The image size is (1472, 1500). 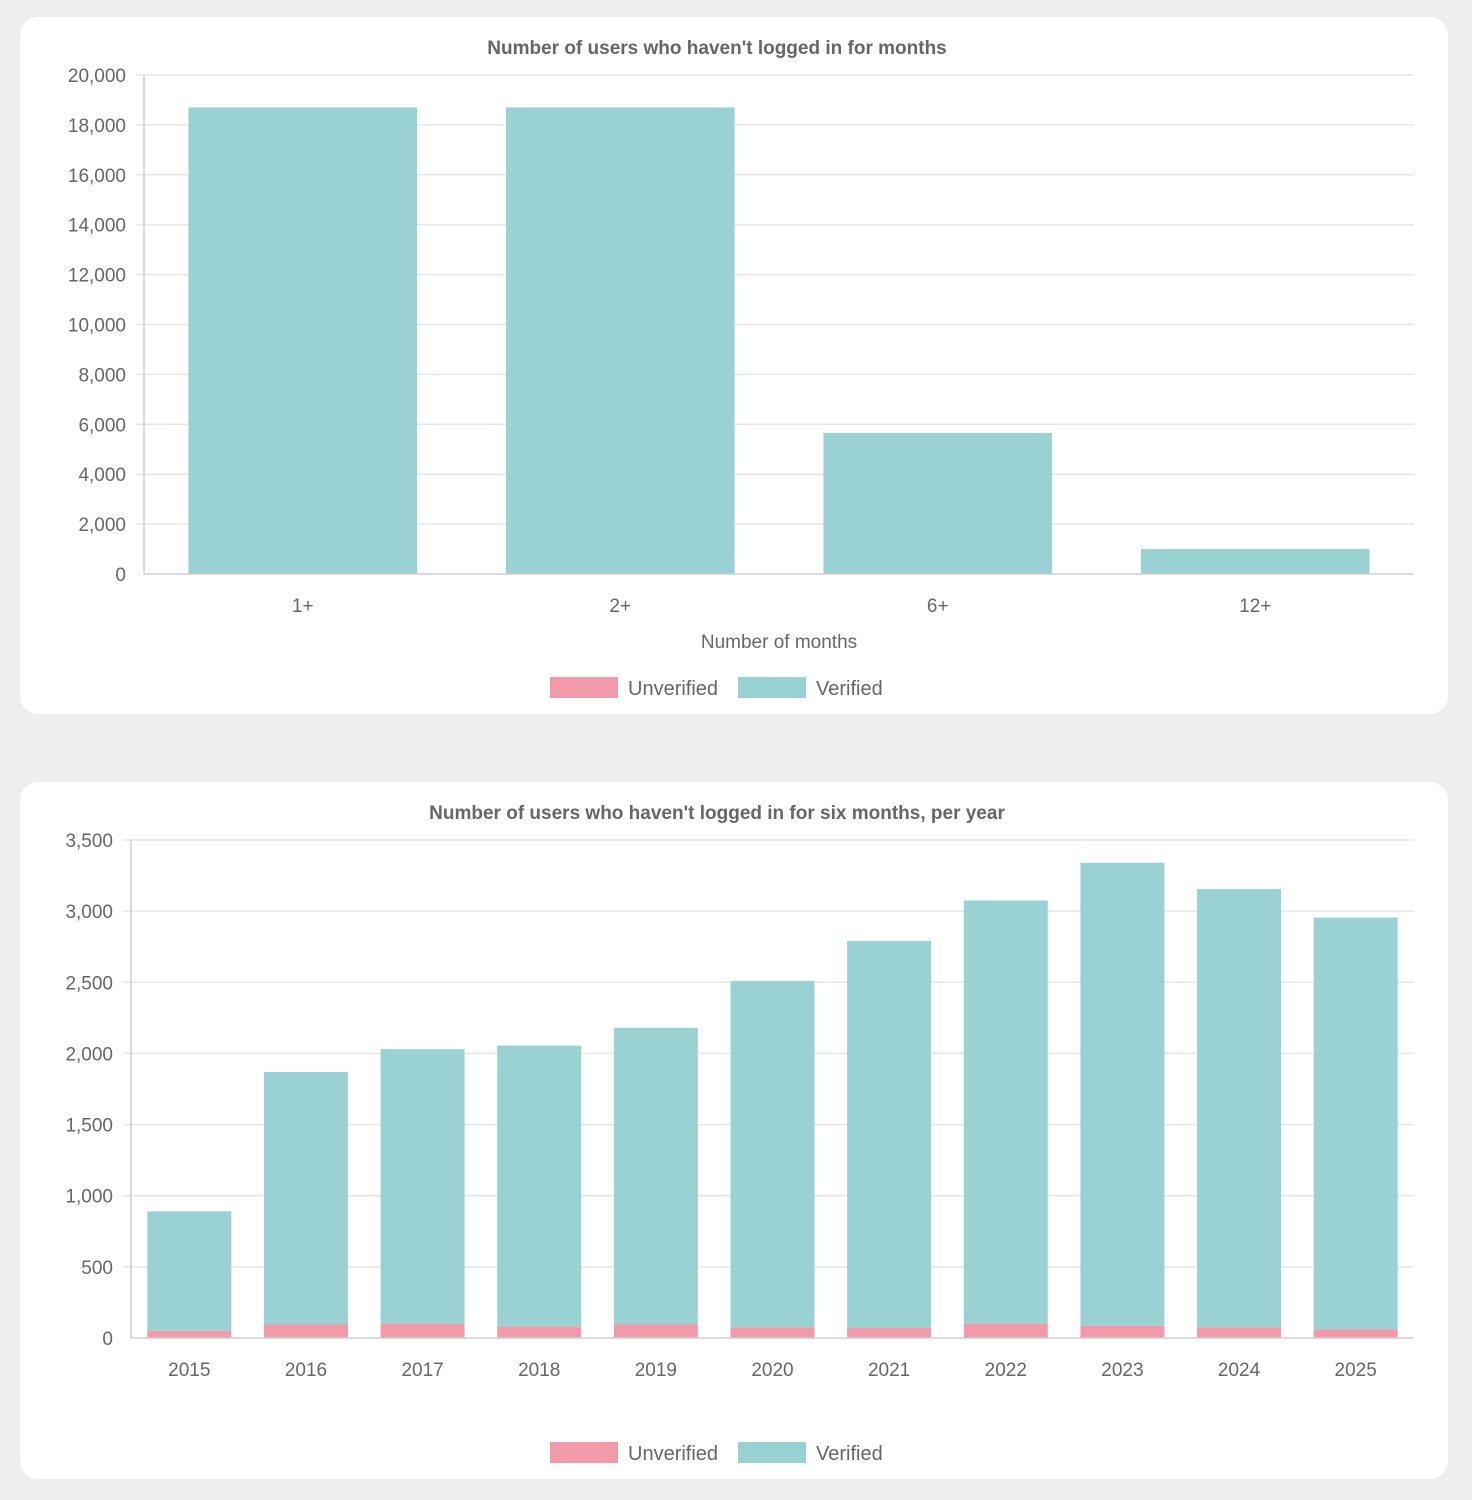 I want to click on bar-verified-2020, so click(x=772, y=1154).